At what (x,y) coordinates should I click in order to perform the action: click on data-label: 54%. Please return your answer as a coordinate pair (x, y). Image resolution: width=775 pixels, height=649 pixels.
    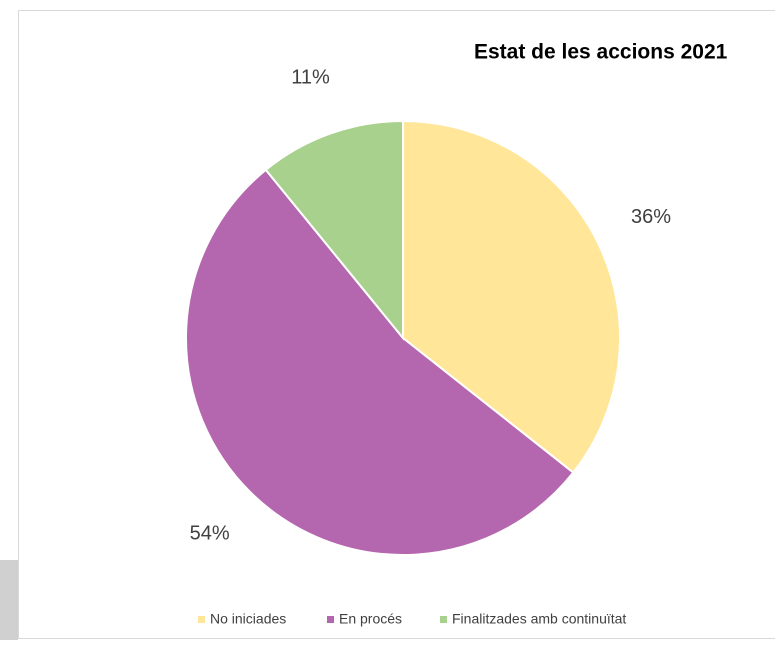
    Looking at the image, I should click on (210, 534).